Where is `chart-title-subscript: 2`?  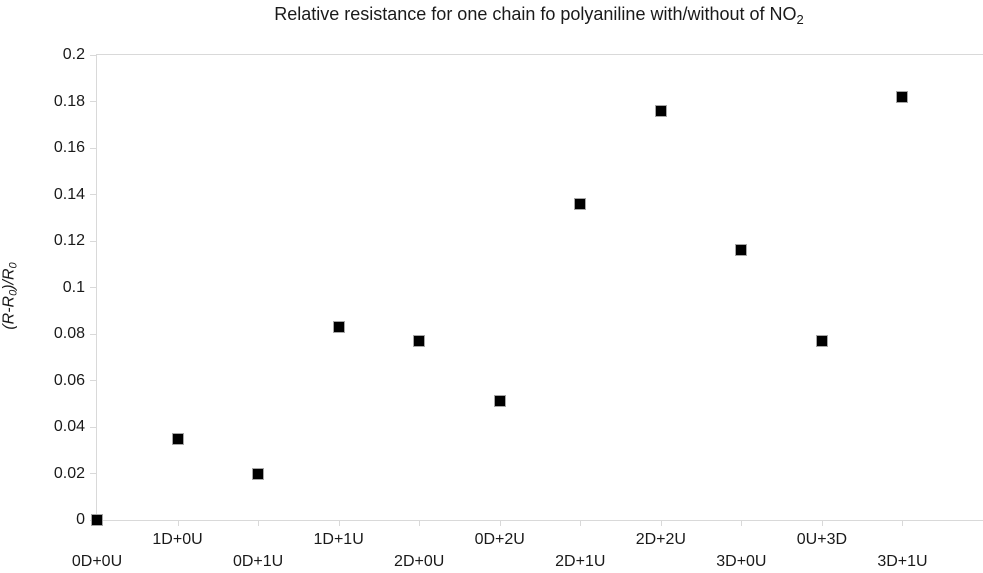 chart-title-subscript: 2 is located at coordinates (800, 19).